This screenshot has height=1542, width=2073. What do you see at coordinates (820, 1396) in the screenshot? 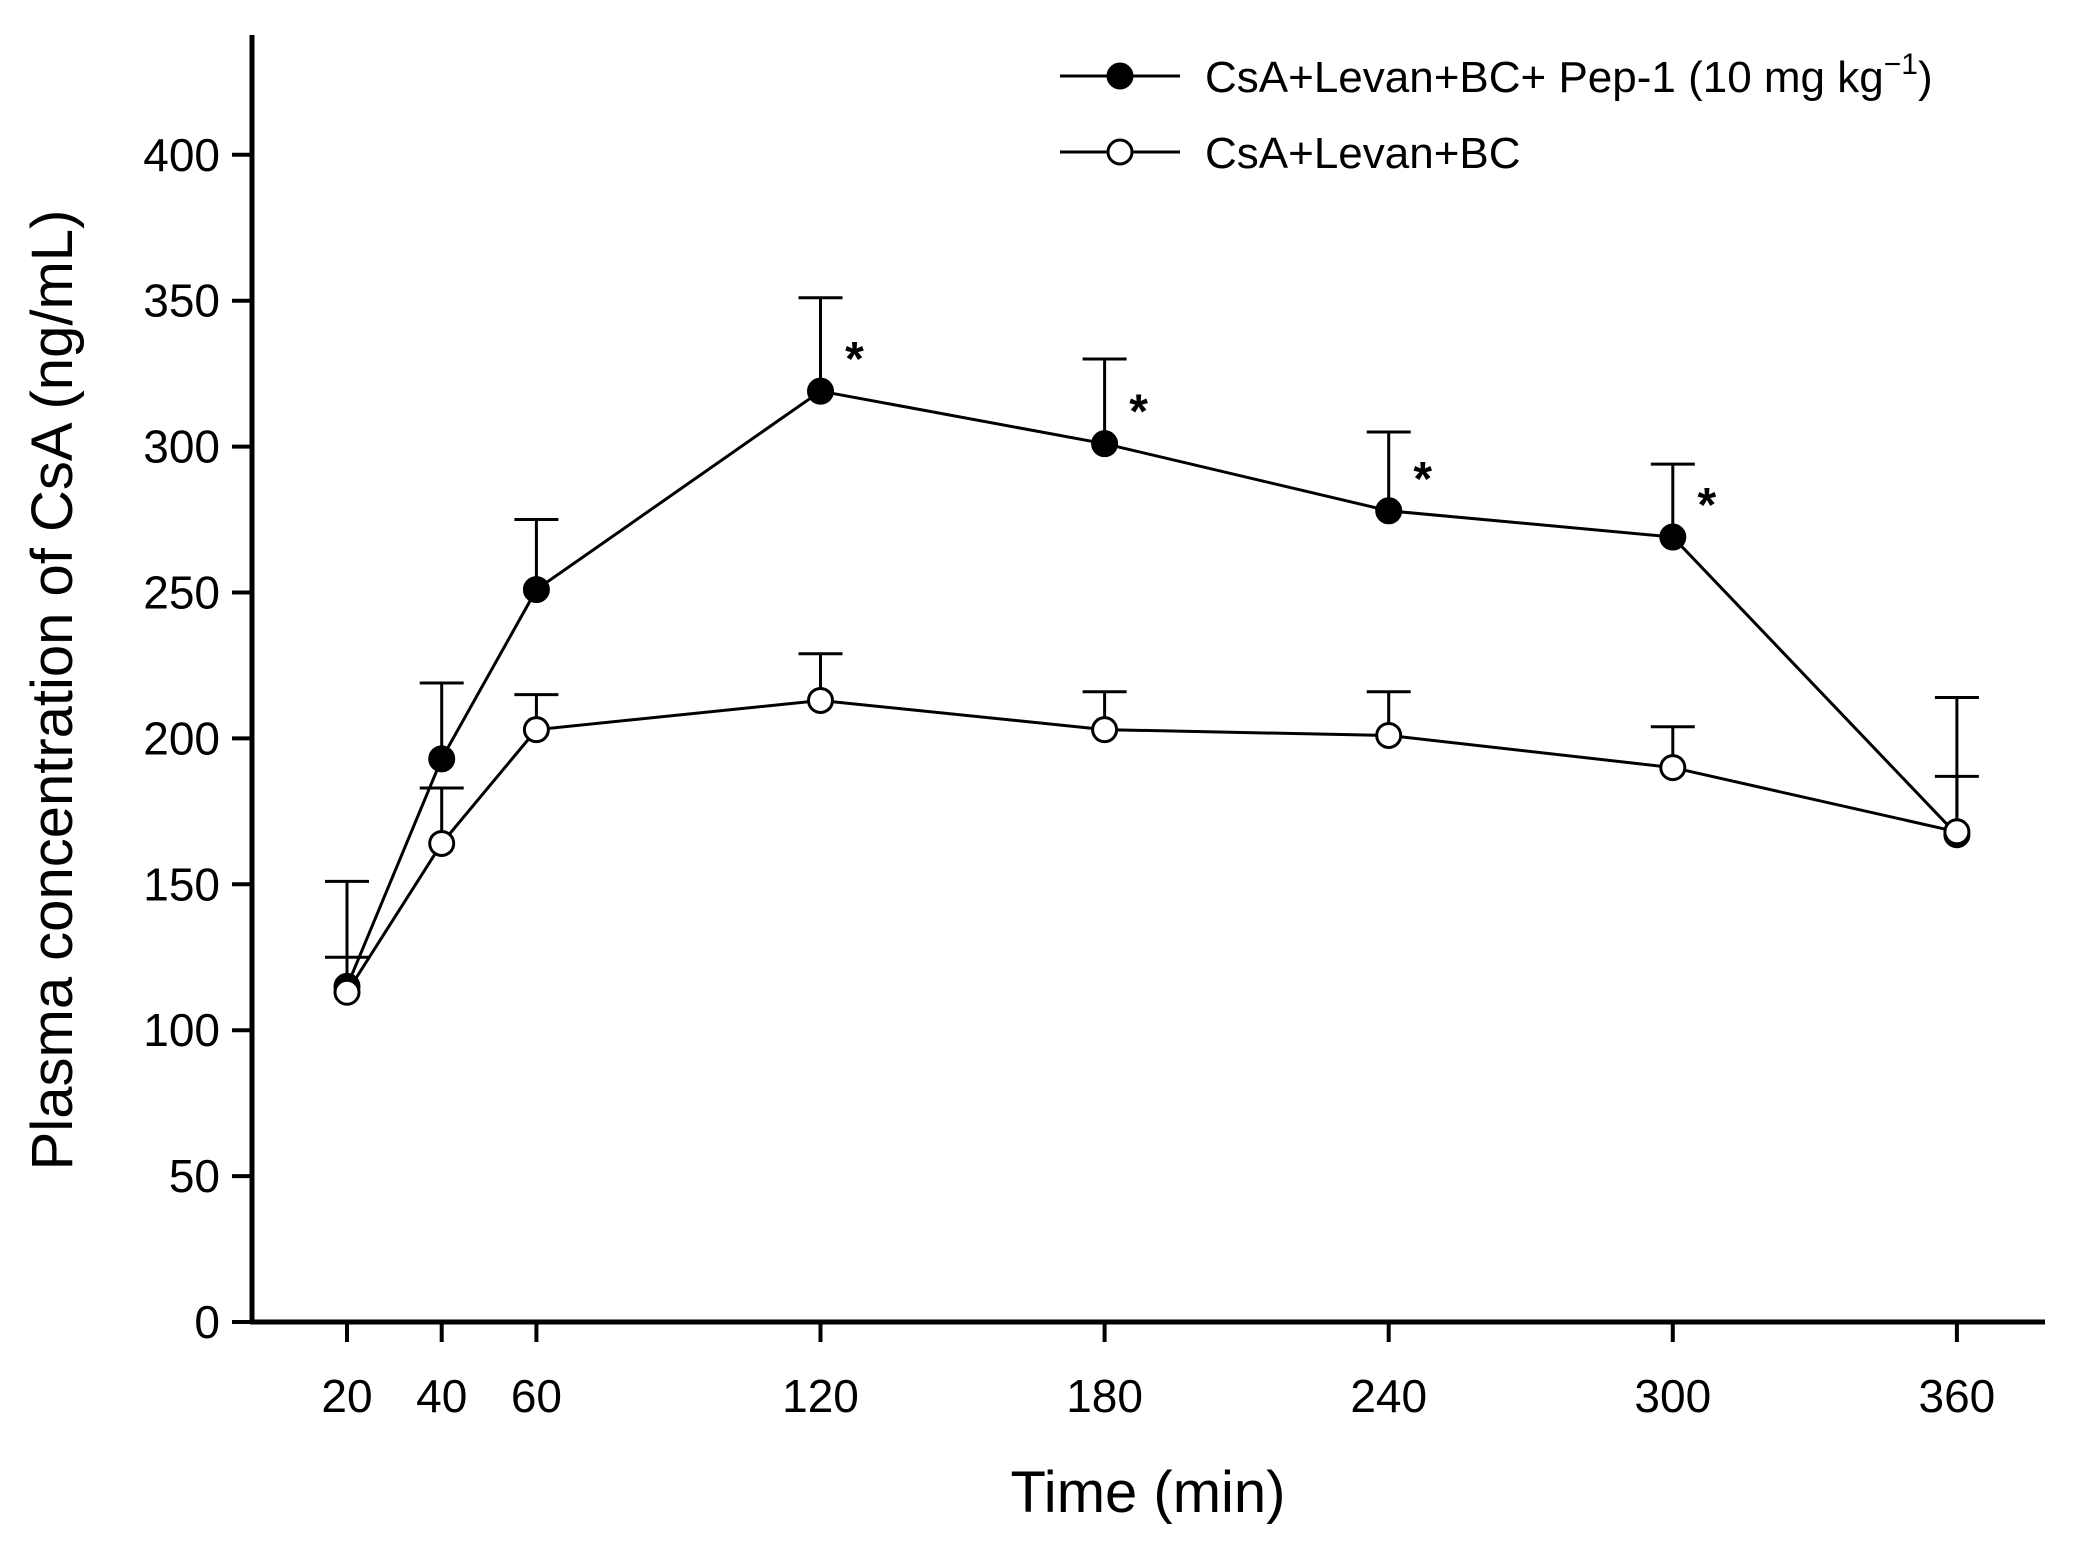
I see `x-tick-label: 120` at bounding box center [820, 1396].